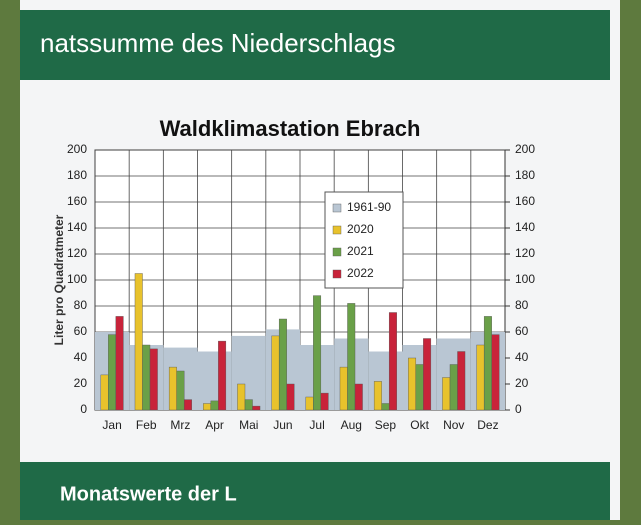 Image resolution: width=641 pixels, height=525 pixels. I want to click on y2-tick-label: 180, so click(525, 175).